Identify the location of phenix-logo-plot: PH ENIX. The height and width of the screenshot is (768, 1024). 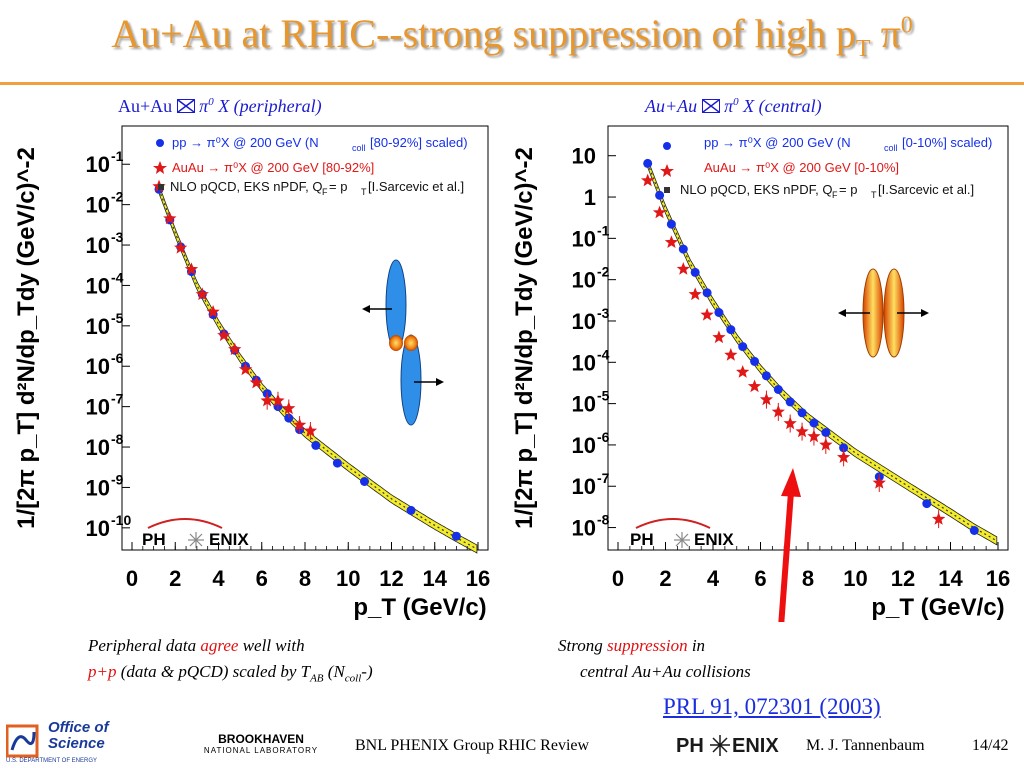
(195, 533).